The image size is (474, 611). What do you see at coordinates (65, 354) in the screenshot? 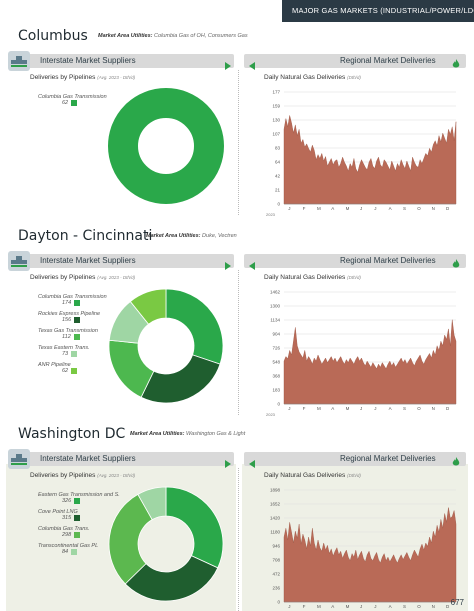
I see `pipeline-value: 73` at bounding box center [65, 354].